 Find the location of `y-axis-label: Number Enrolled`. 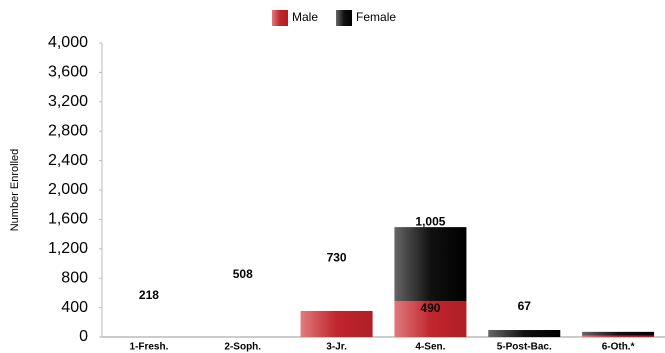

y-axis-label: Number Enrolled is located at coordinates (15, 190).